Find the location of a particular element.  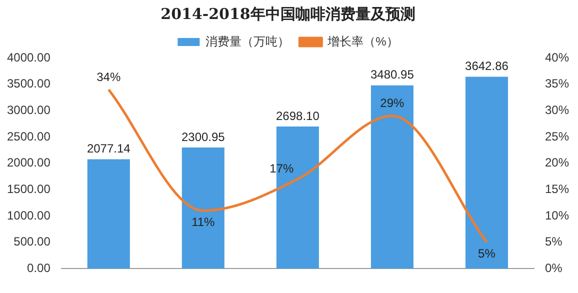

data-label: 2077.14 is located at coordinates (108, 149).